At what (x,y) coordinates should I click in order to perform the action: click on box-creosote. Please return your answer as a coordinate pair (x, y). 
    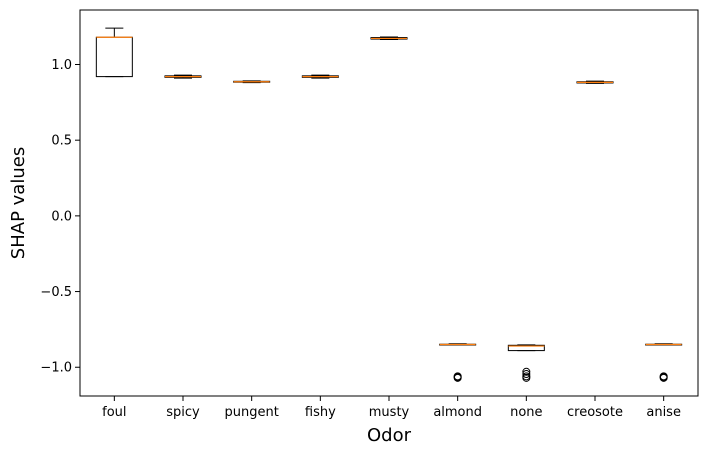
    Looking at the image, I should click on (595, 82).